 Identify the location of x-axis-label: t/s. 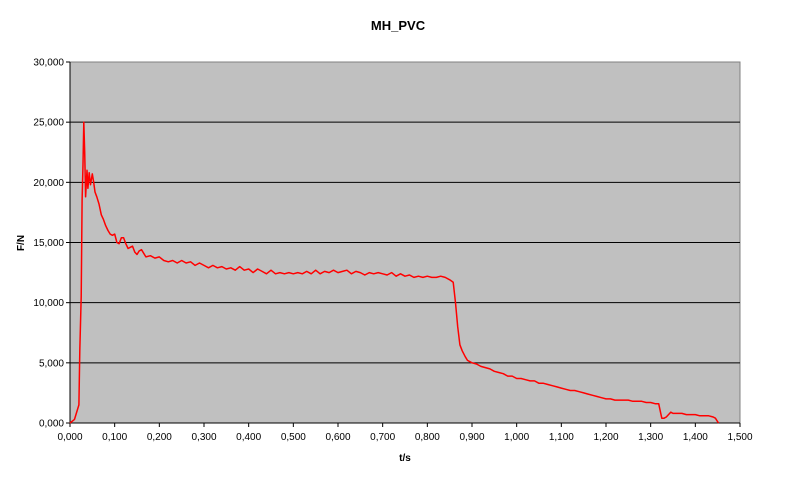
(405, 458).